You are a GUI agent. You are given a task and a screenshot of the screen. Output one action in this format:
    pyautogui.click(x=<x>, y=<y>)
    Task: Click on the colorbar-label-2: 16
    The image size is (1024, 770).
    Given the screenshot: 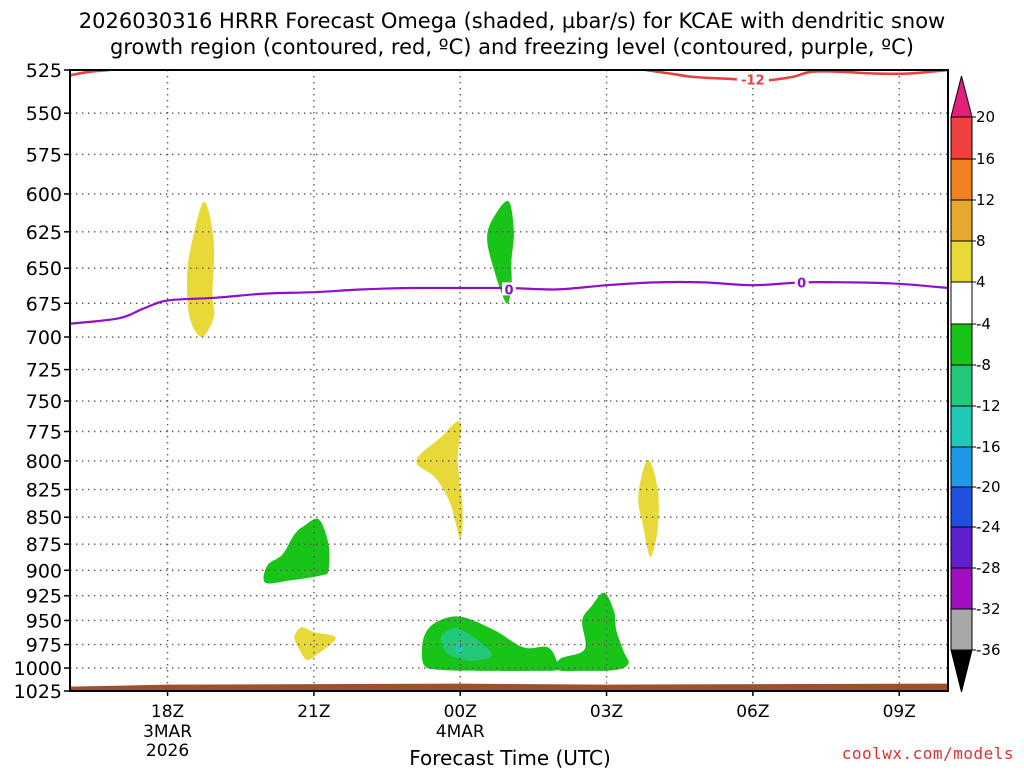 What is the action you would take?
    pyautogui.click(x=985, y=159)
    